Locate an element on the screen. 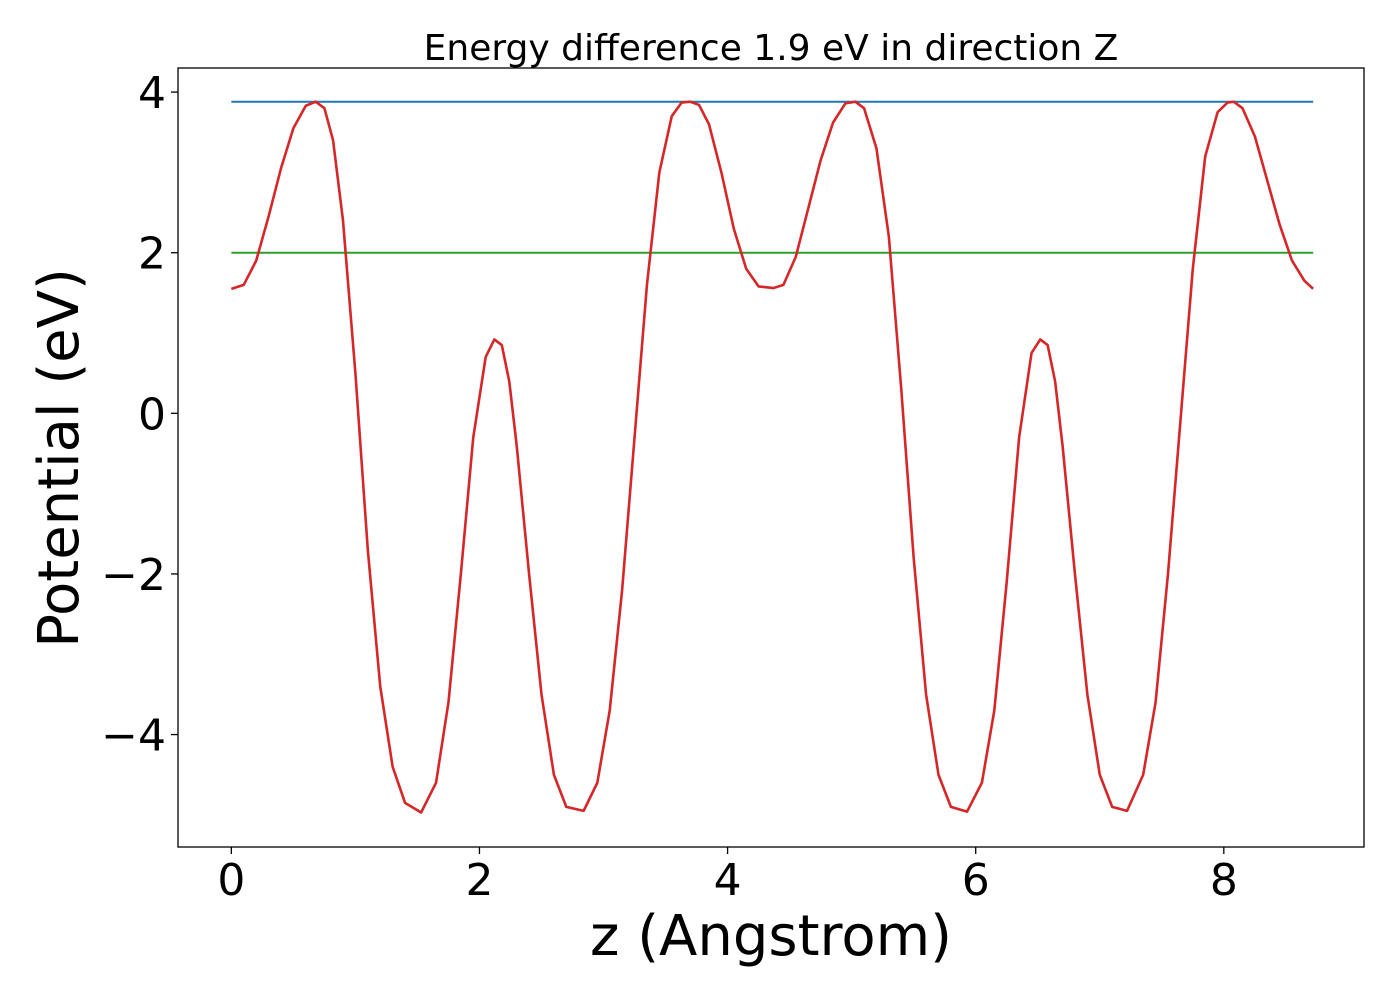 This screenshot has width=1400, height=1000. chart-title: Energy difference 1.9 eV in direction Z is located at coordinates (771, 48).